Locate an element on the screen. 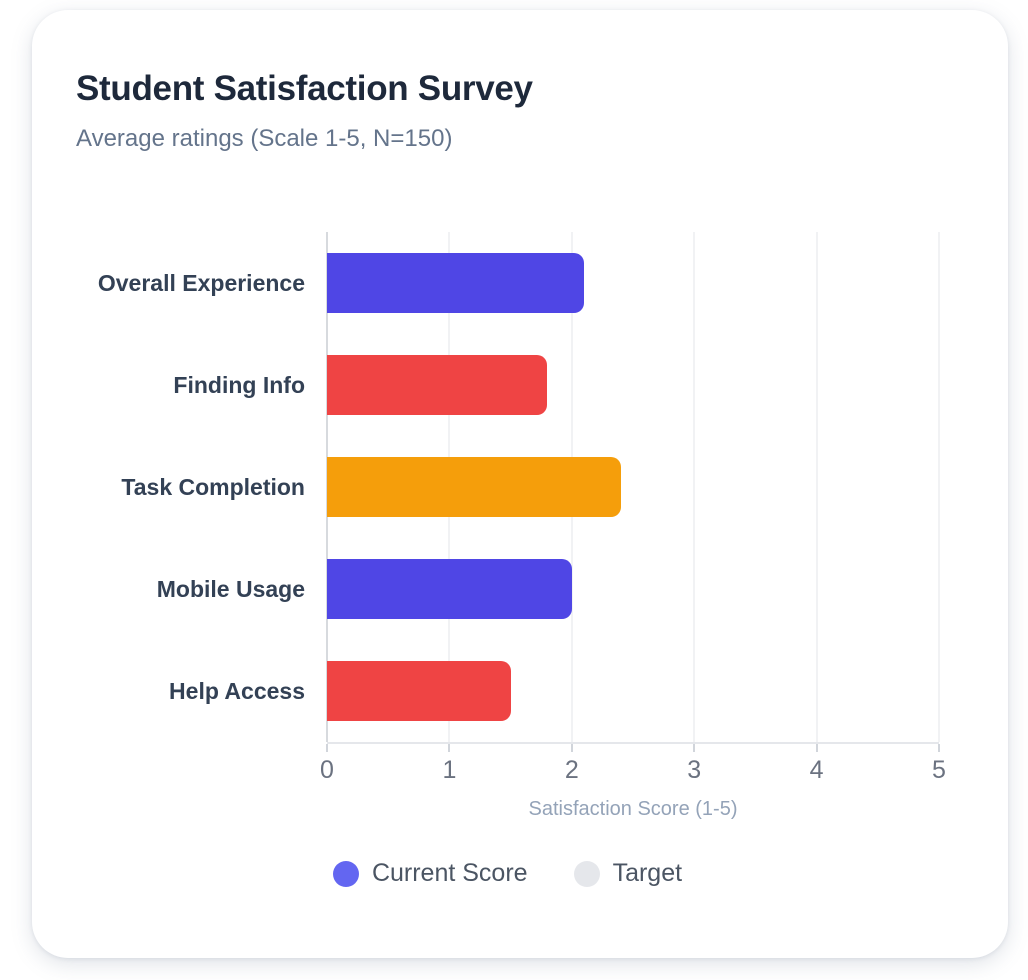 Image resolution: width=1028 pixels, height=980 pixels. legend-item-current-score: Current Score is located at coordinates (430, 873).